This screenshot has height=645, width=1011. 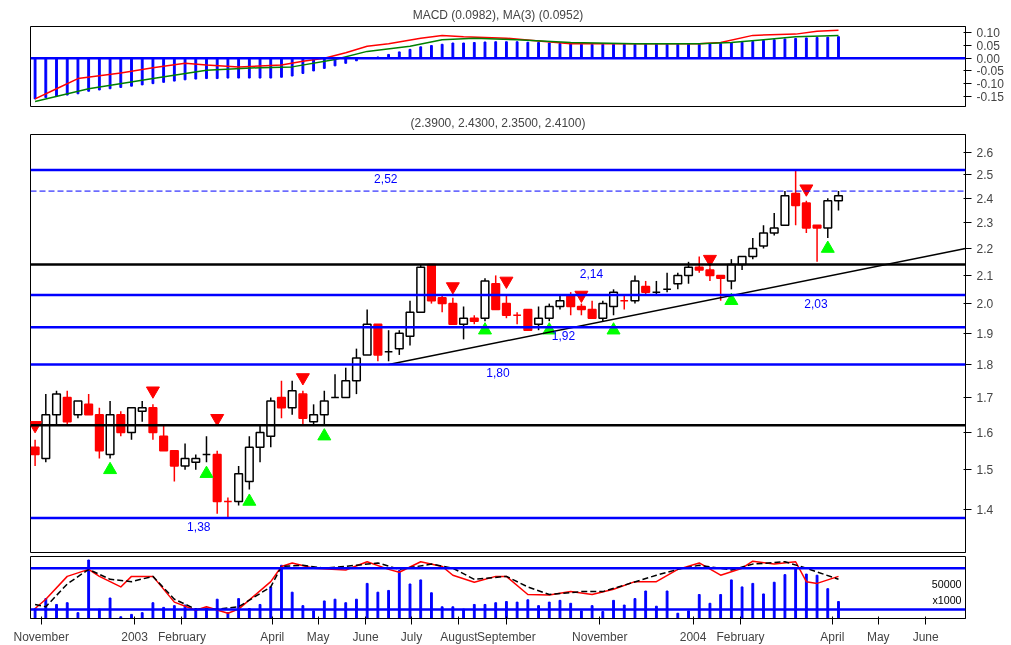 I want to click on y-tick-label: -0.15, so click(x=990, y=96).